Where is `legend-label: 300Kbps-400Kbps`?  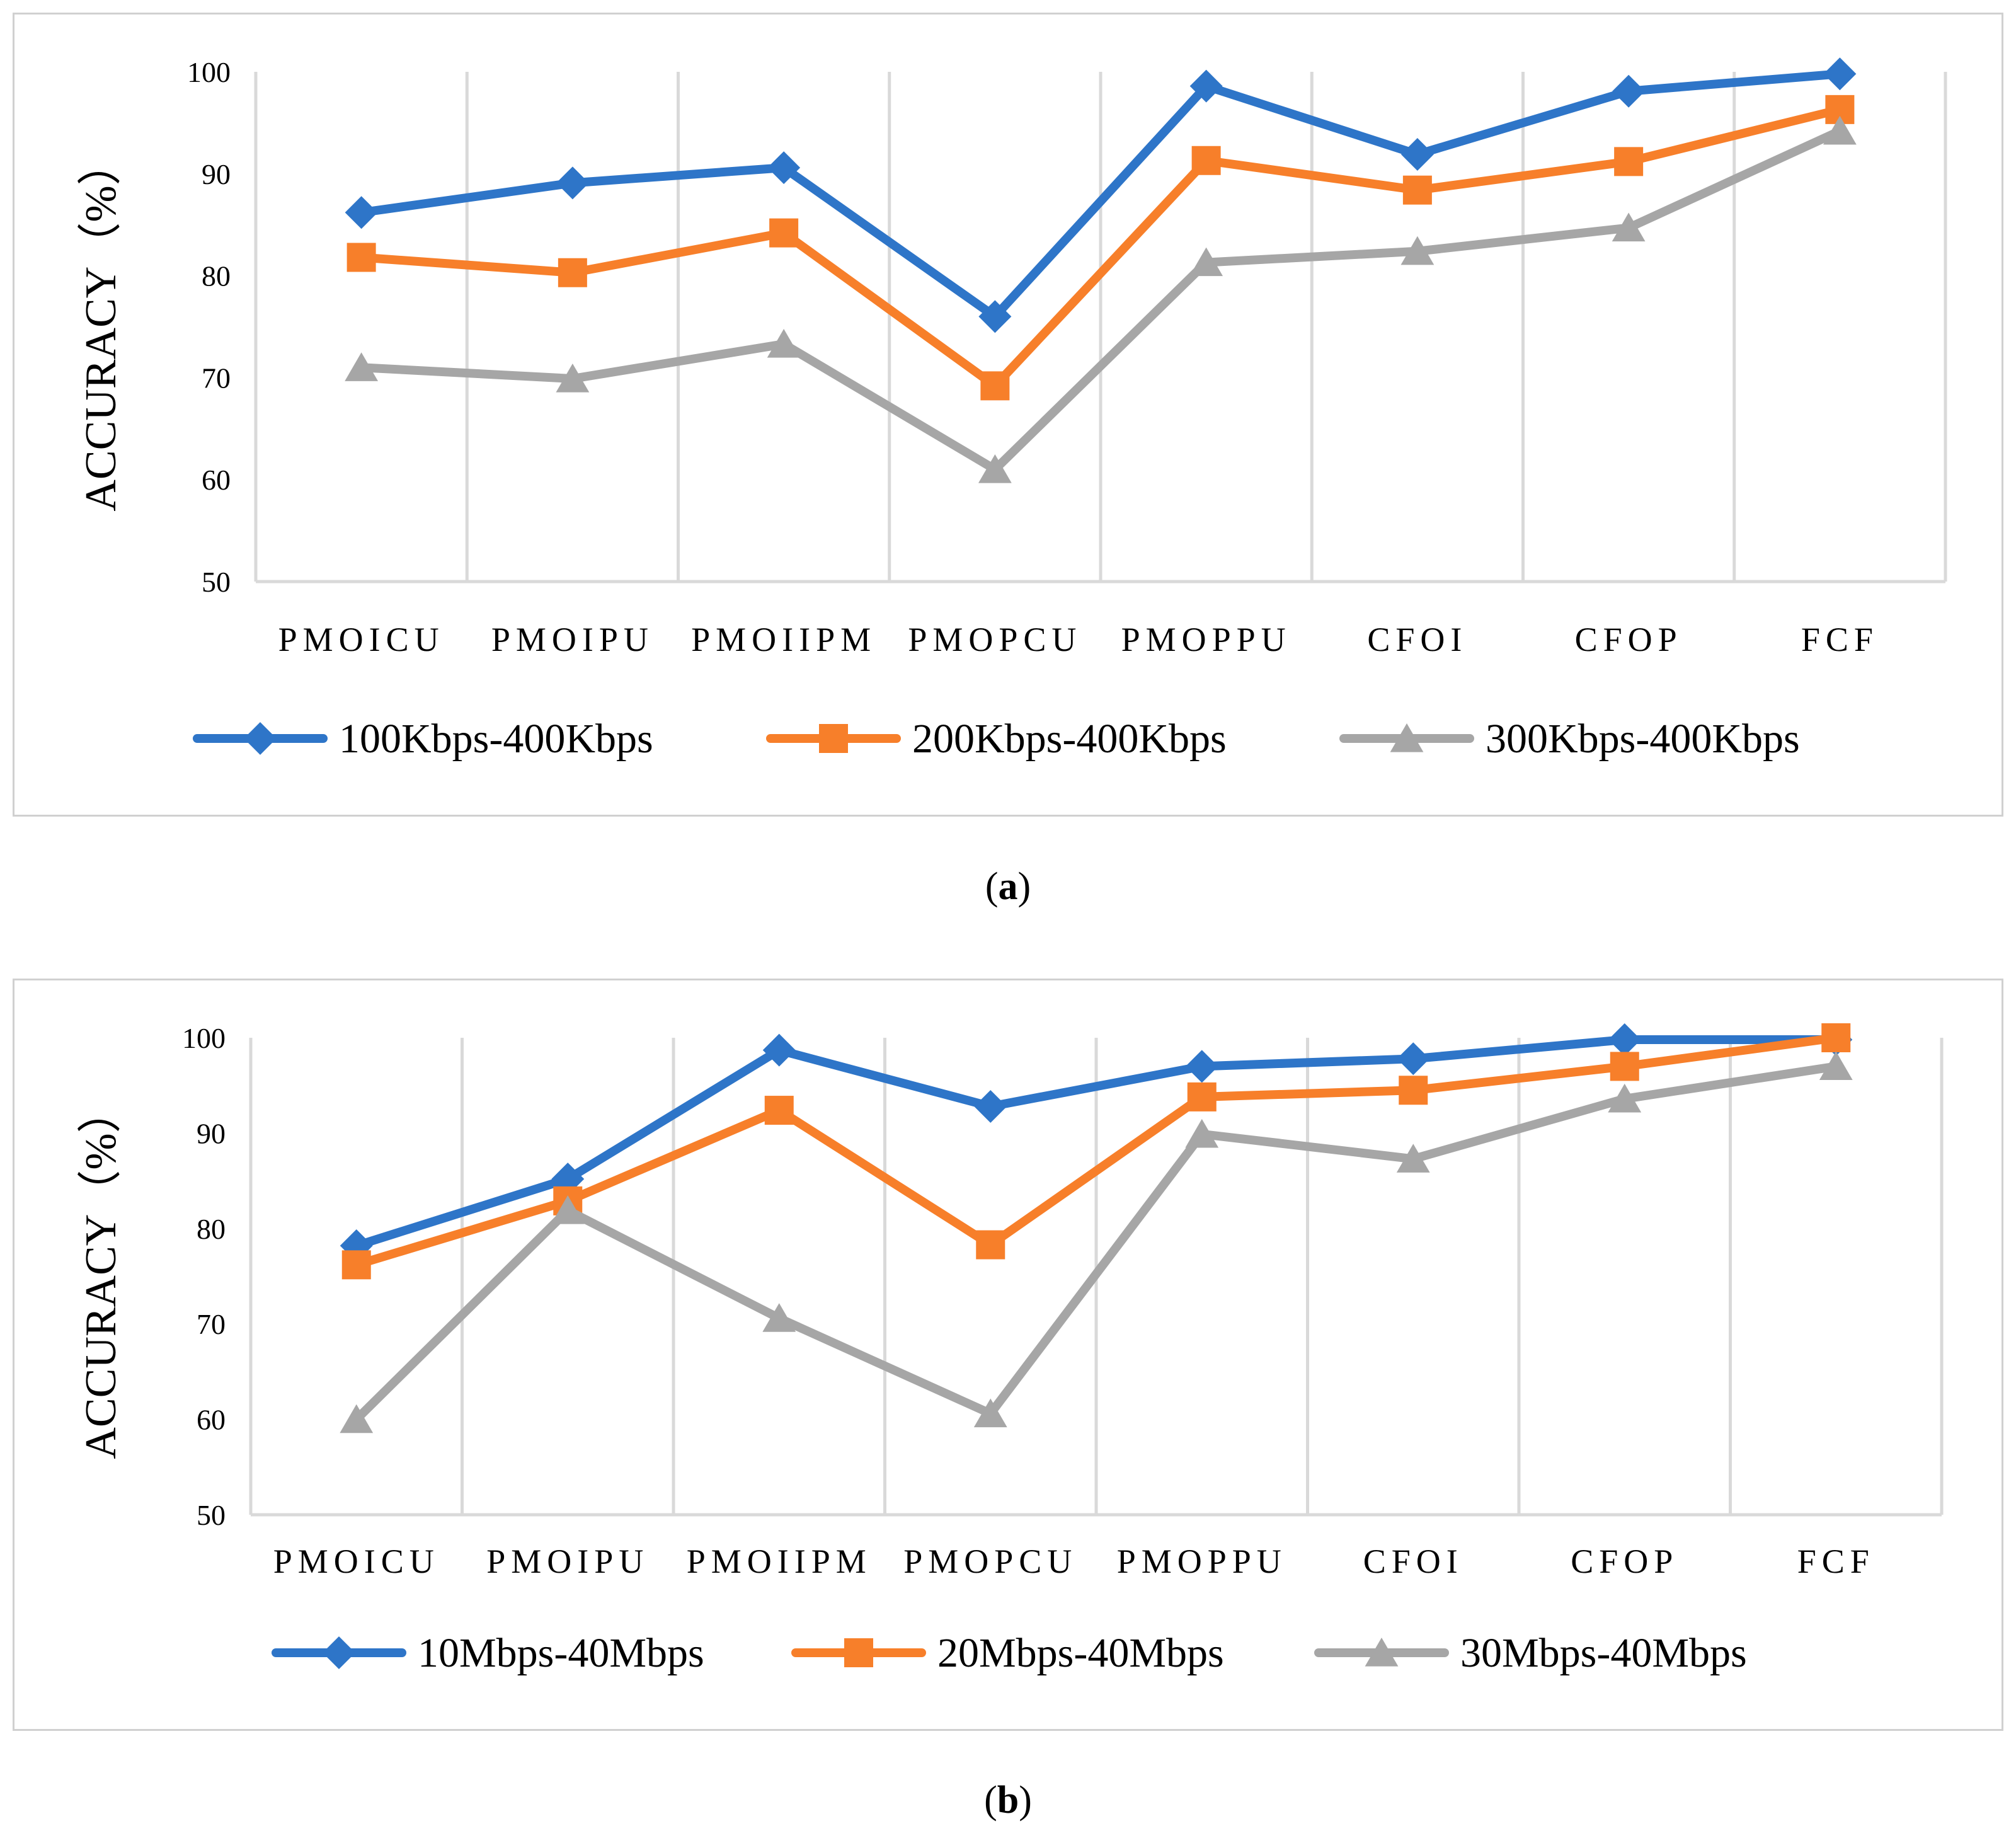 legend-label: 300Kbps-400Kbps is located at coordinates (1643, 739).